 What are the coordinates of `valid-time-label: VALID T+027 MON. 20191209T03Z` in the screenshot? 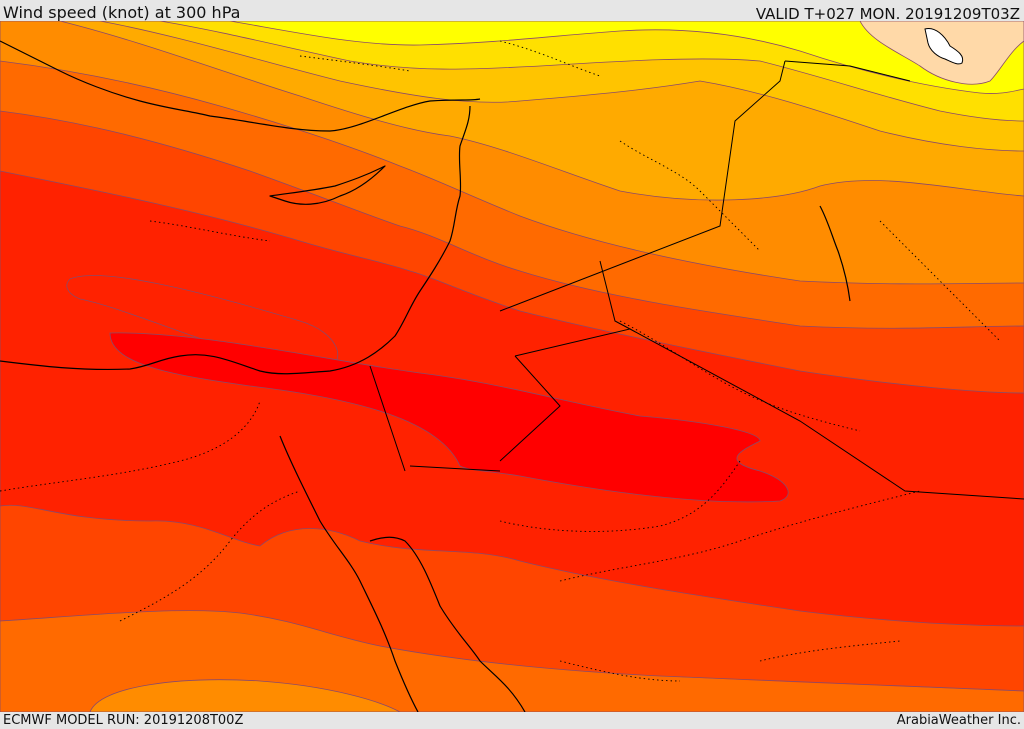 It's located at (887, 14).